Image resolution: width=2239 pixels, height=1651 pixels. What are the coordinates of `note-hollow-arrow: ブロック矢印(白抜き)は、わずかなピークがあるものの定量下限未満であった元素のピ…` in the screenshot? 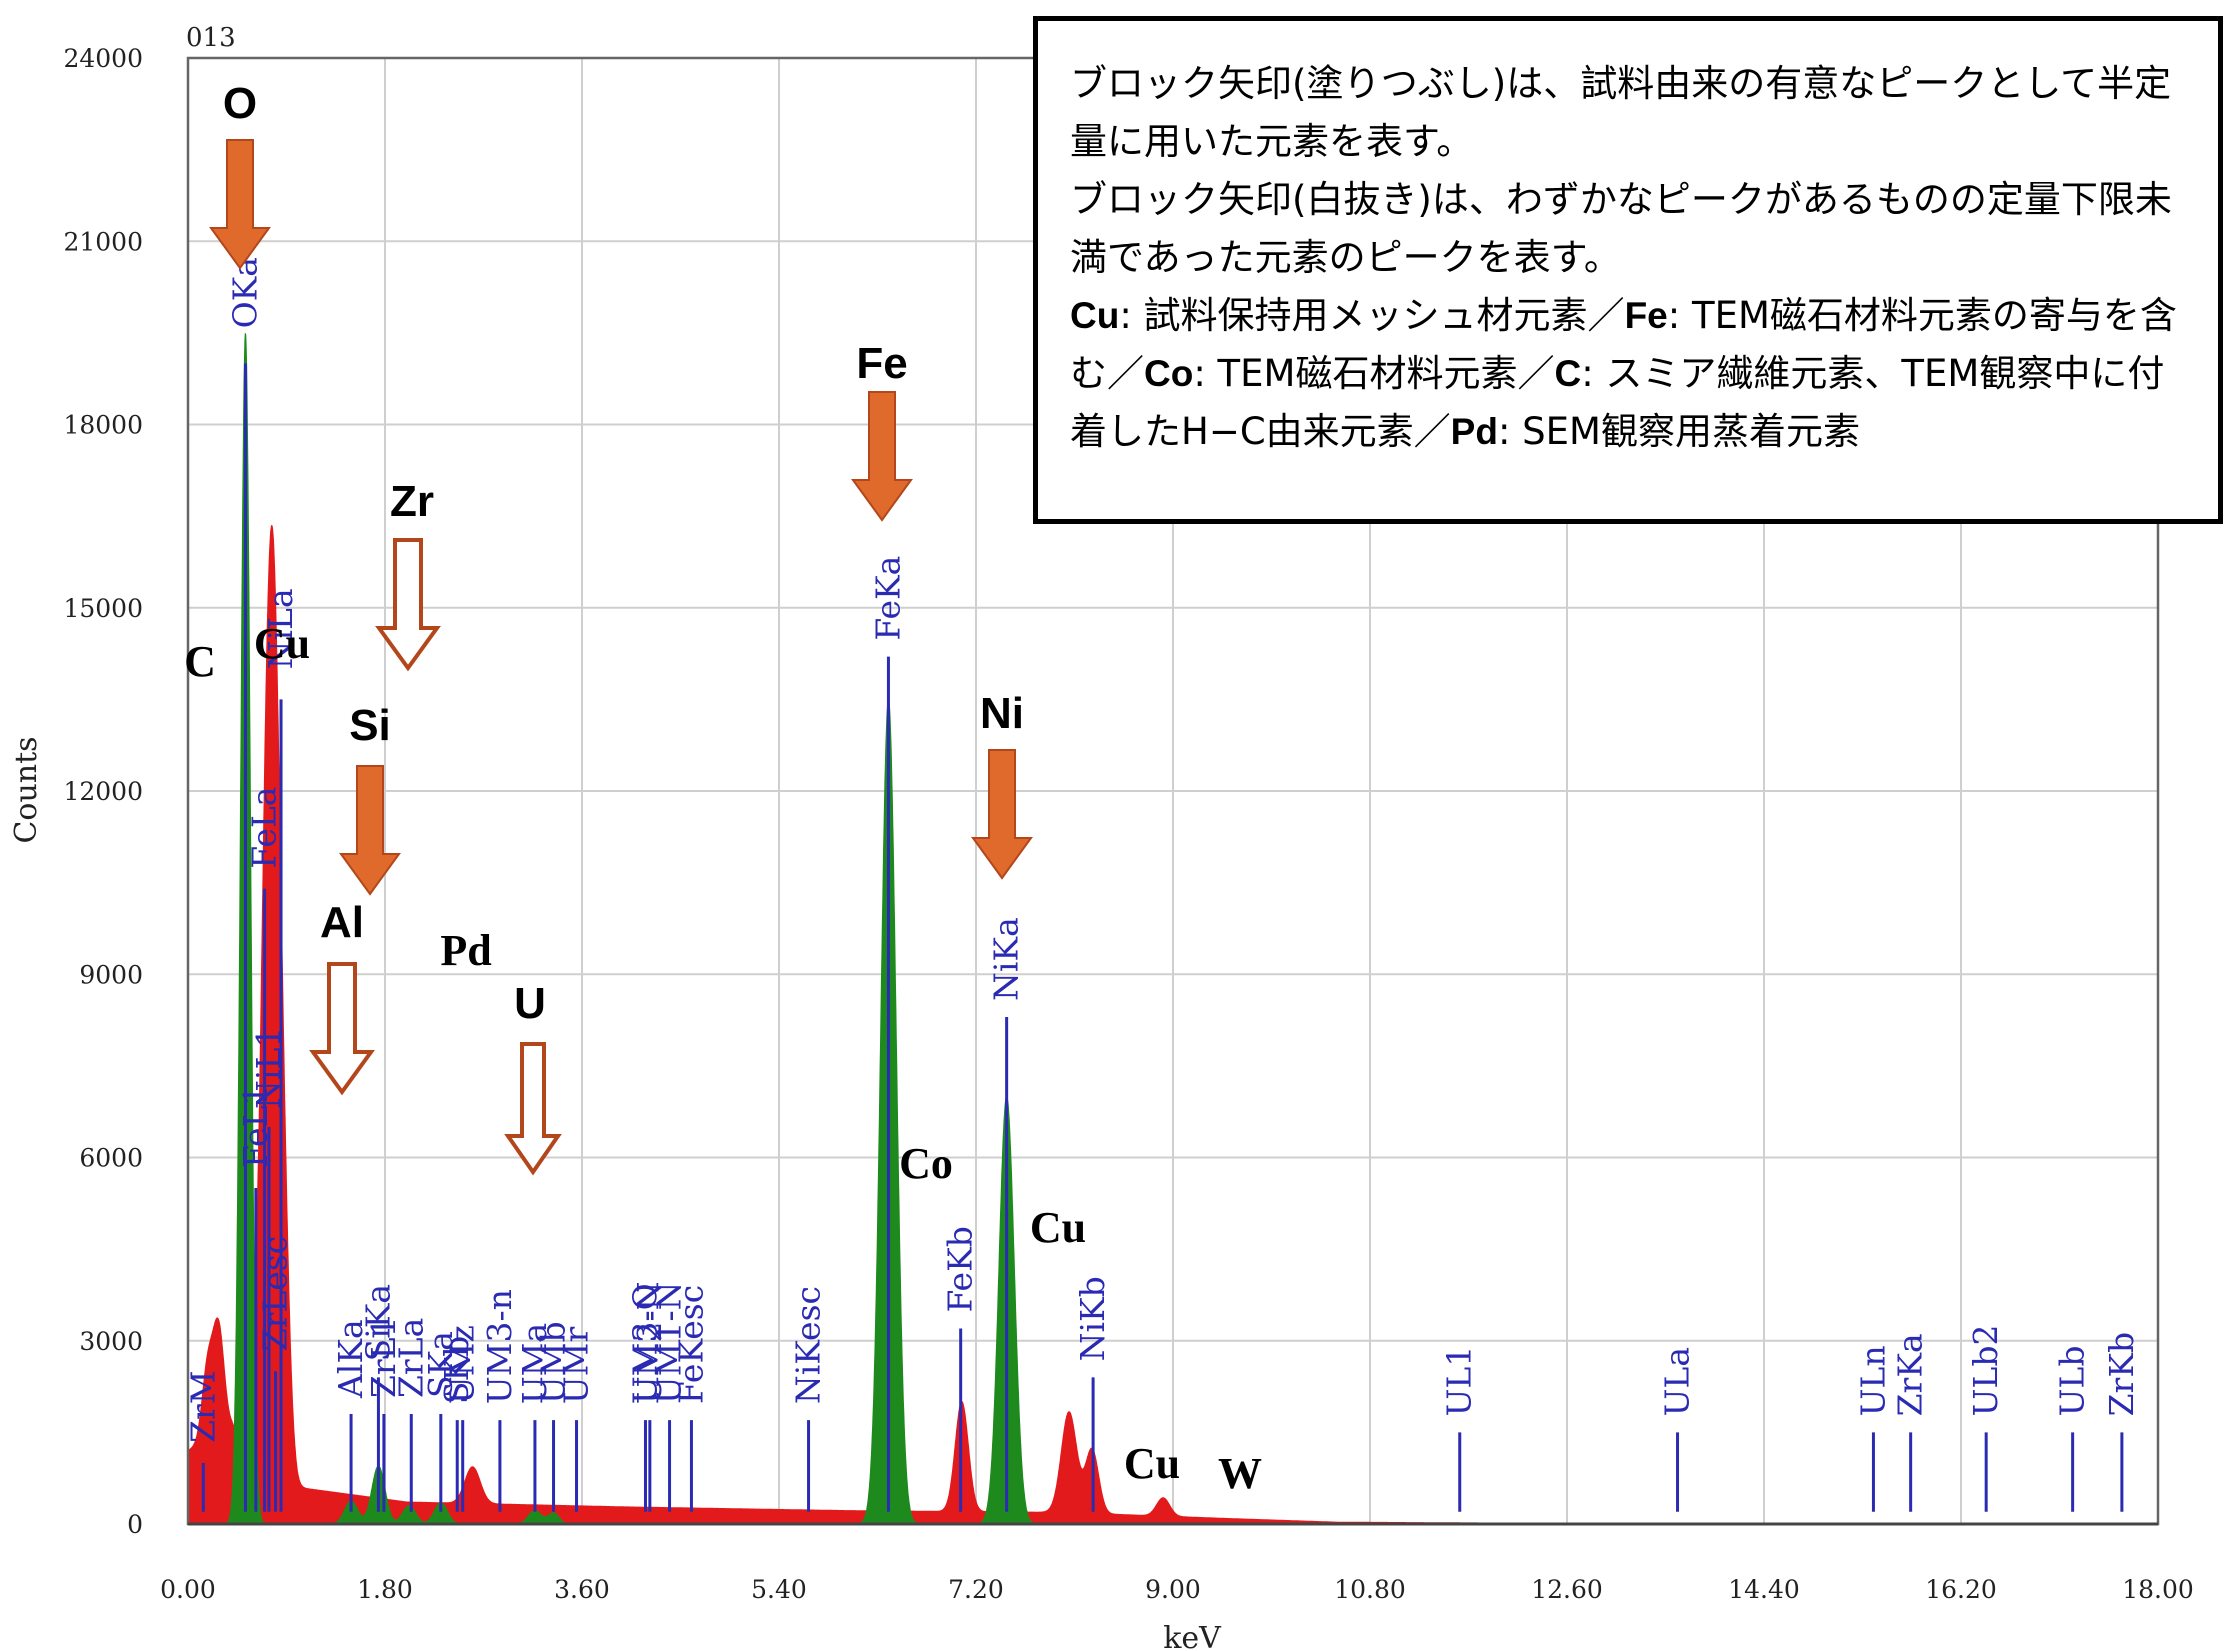 It's located at (1621, 228).